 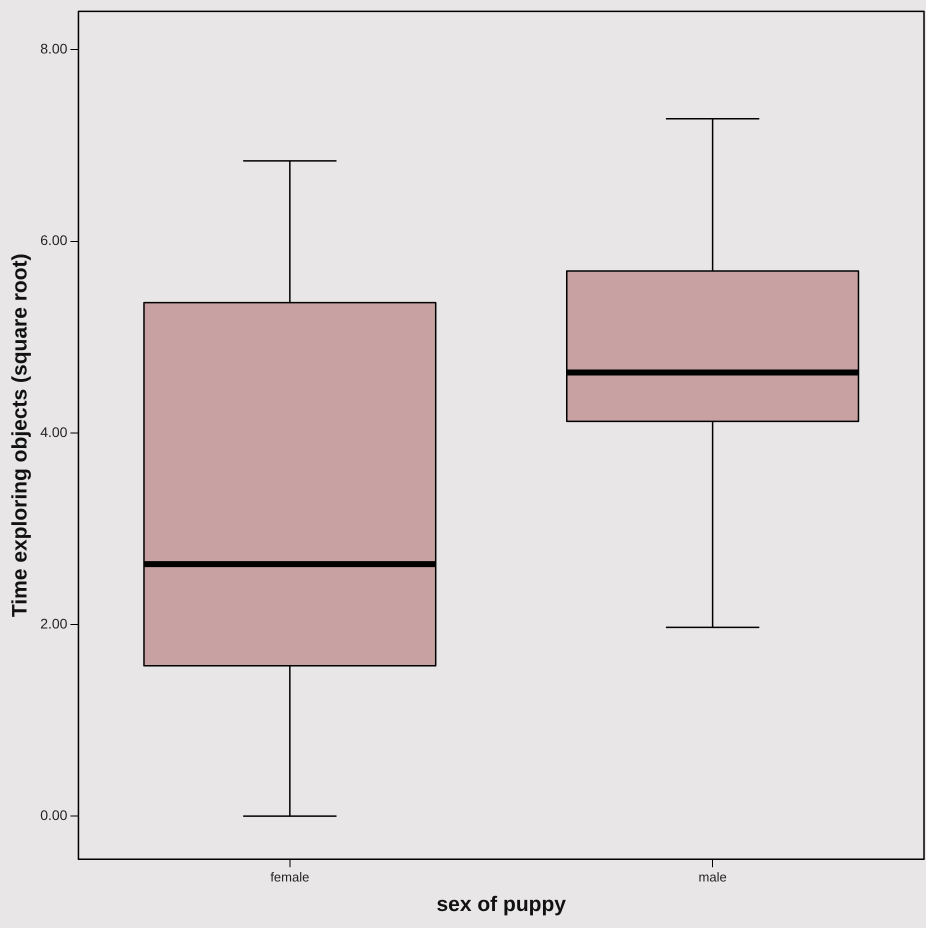 I want to click on y-tick-label: 2.00, so click(x=54, y=623).